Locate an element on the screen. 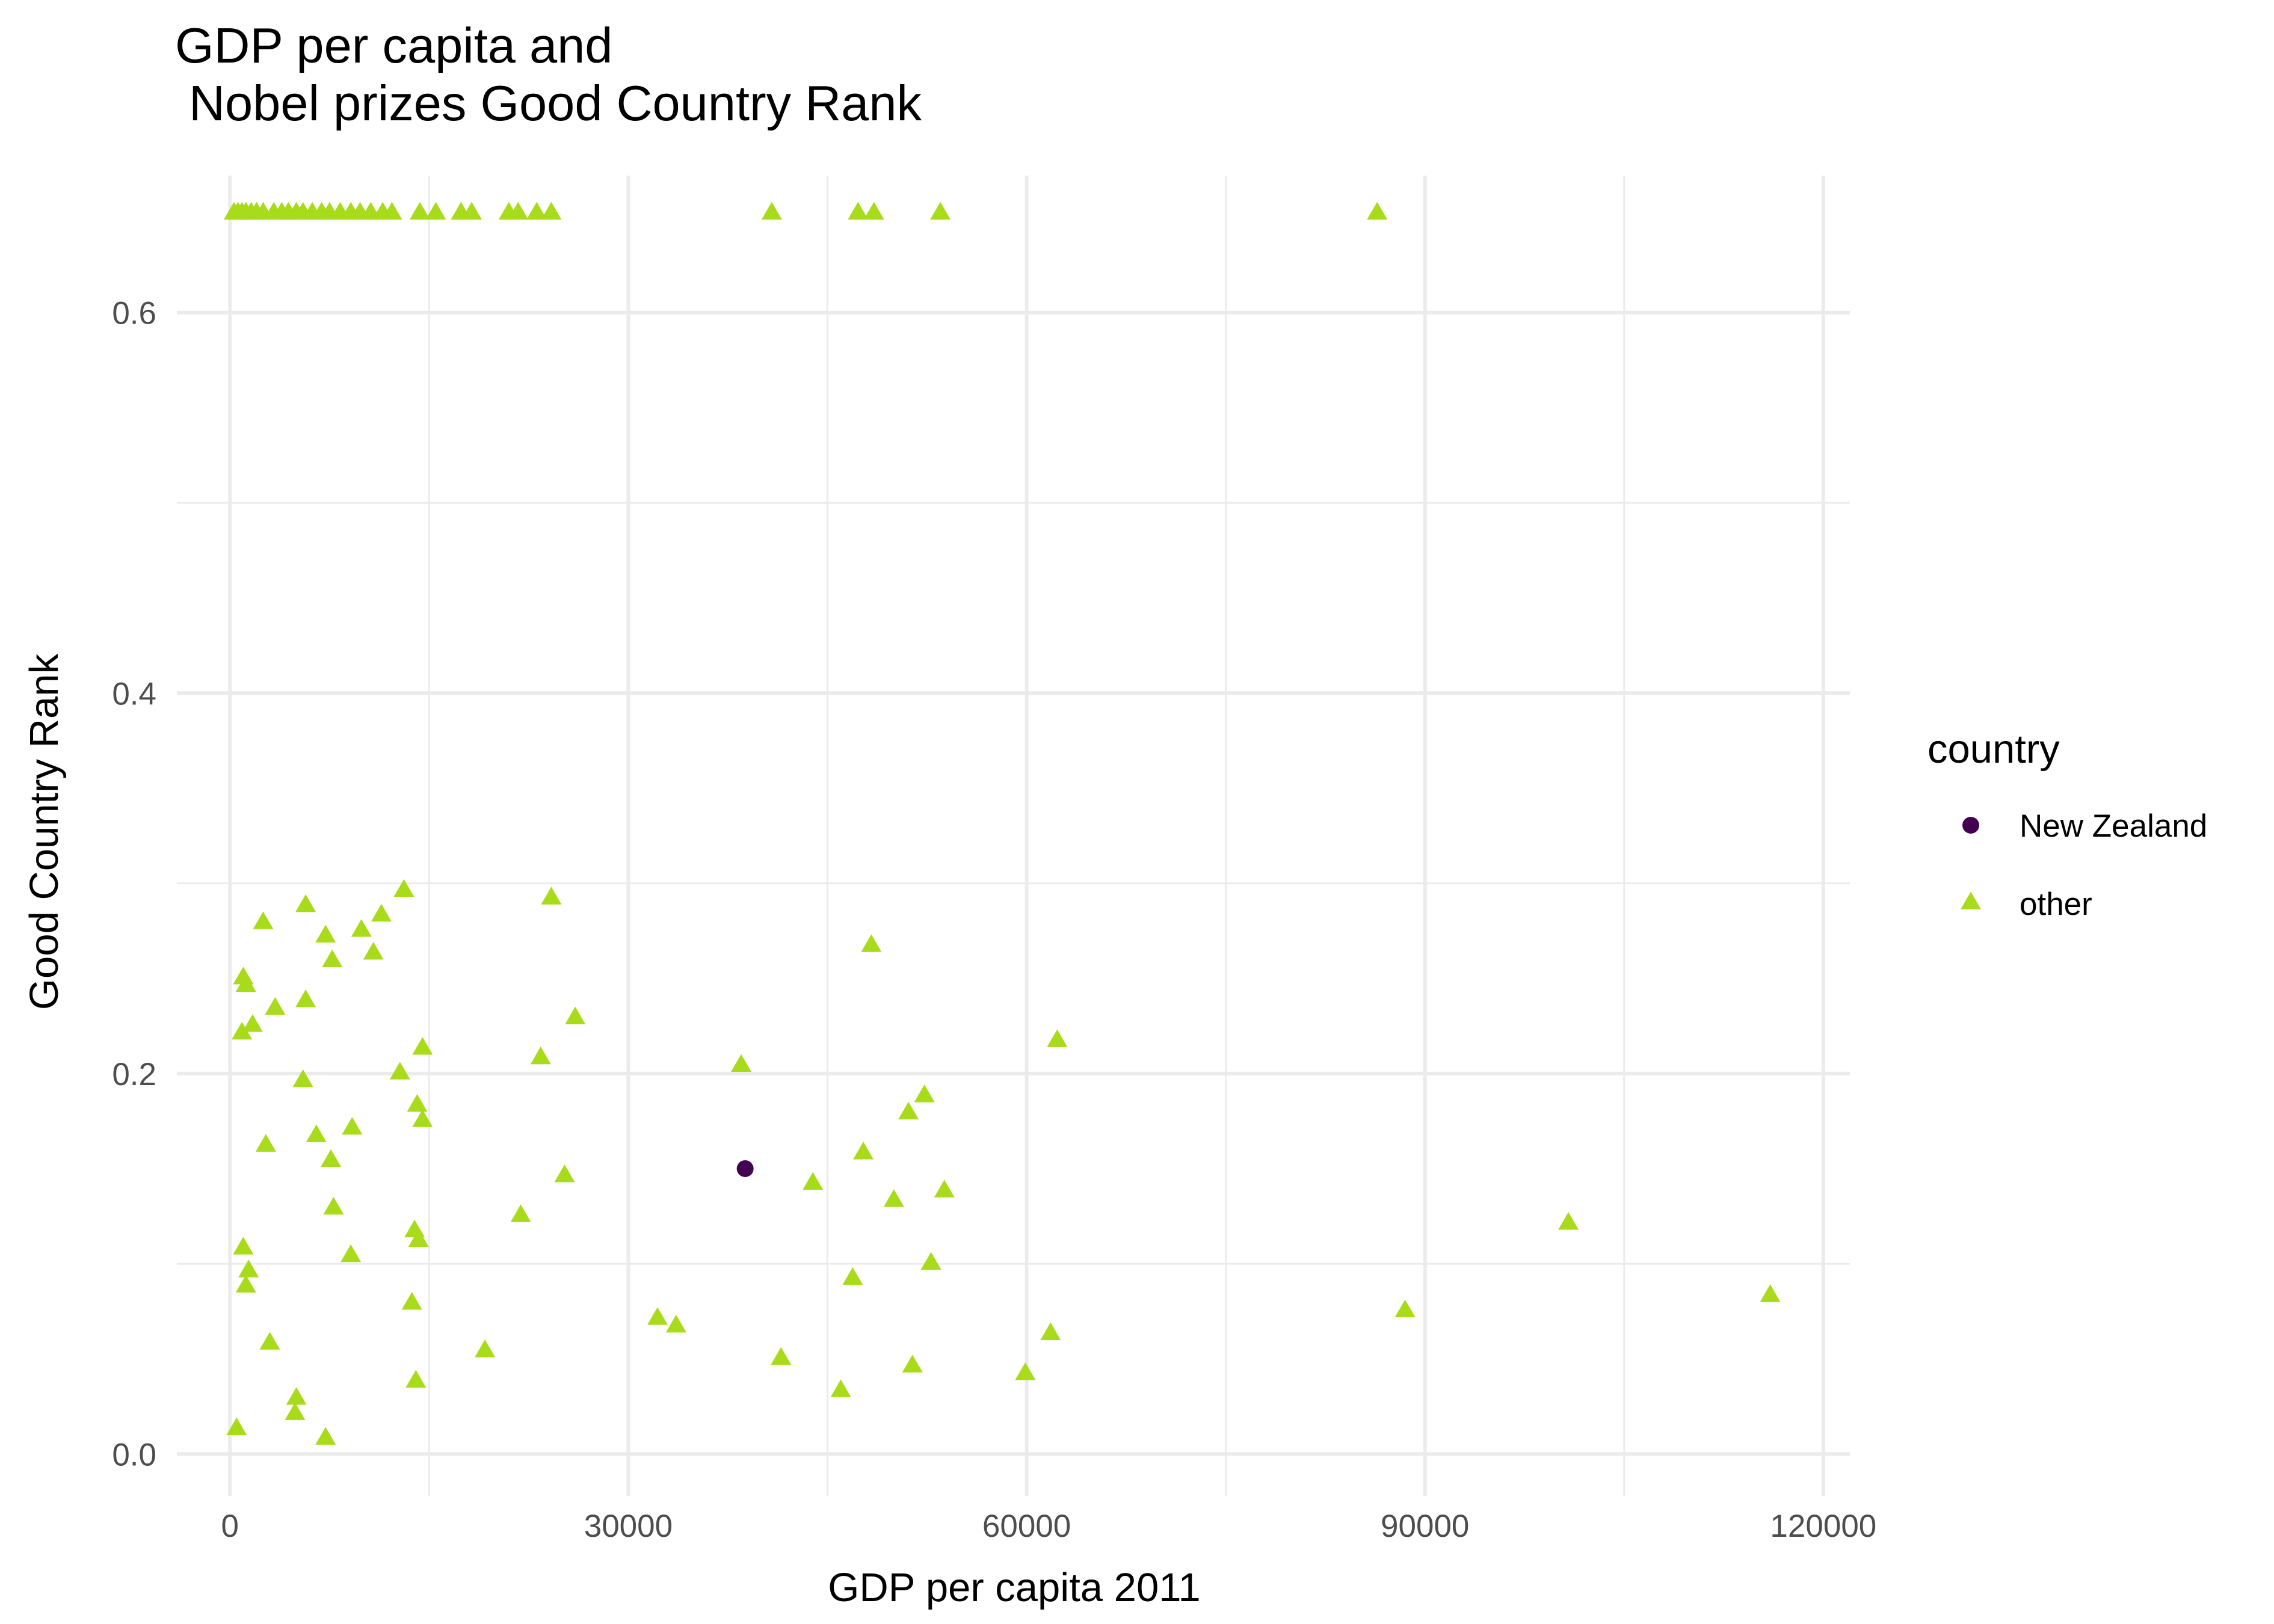 Image resolution: width=2274 pixels, height=1624 pixels. x-axis-tick-labels: 0 30000 60000 90000 120000 is located at coordinates (1049, 1526).